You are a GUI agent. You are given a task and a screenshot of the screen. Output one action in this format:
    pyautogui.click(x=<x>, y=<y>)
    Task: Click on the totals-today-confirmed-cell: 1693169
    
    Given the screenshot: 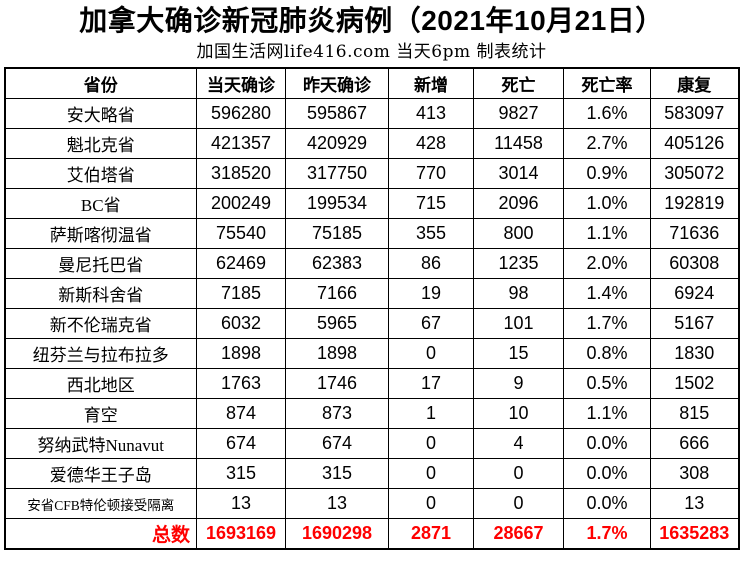 What is the action you would take?
    pyautogui.click(x=241, y=534)
    